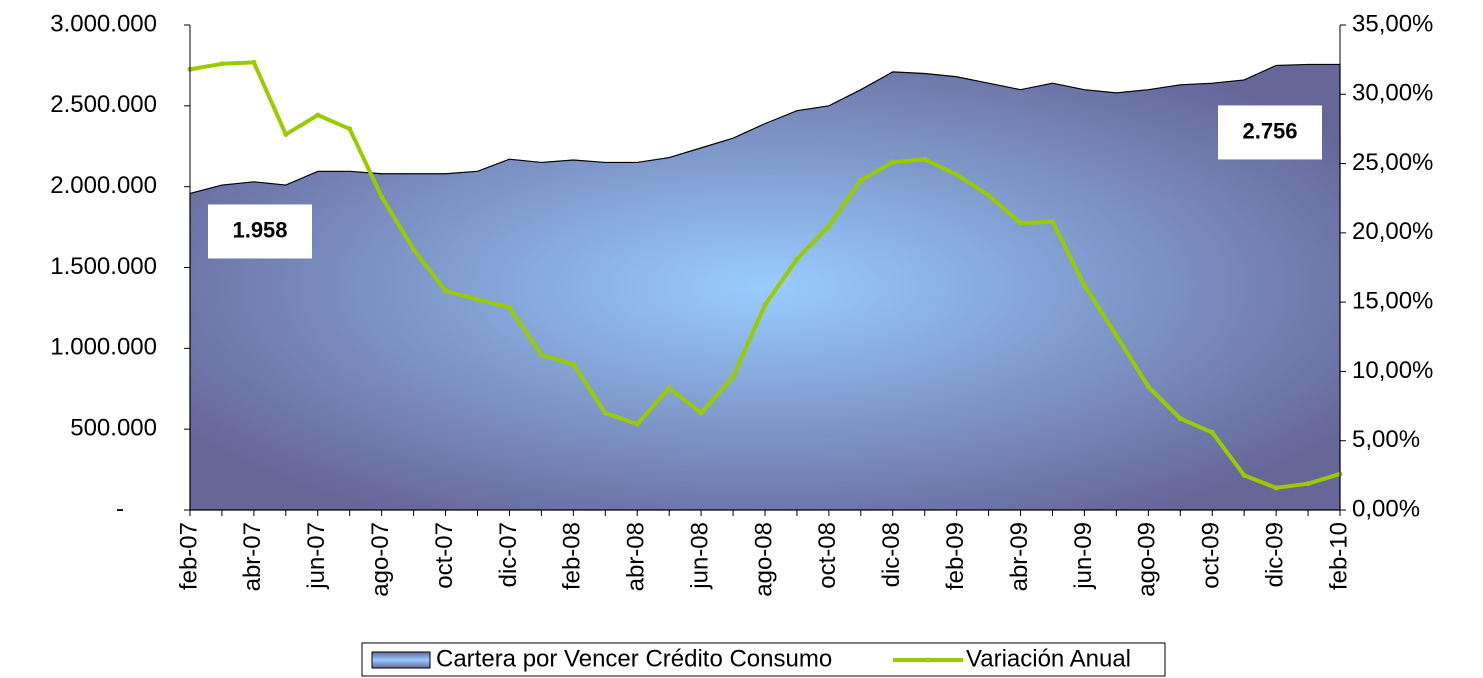 This screenshot has width=1483, height=678. Describe the element at coordinates (103, 23) in the screenshot. I see `y-tick-label: 3.000.000` at that location.